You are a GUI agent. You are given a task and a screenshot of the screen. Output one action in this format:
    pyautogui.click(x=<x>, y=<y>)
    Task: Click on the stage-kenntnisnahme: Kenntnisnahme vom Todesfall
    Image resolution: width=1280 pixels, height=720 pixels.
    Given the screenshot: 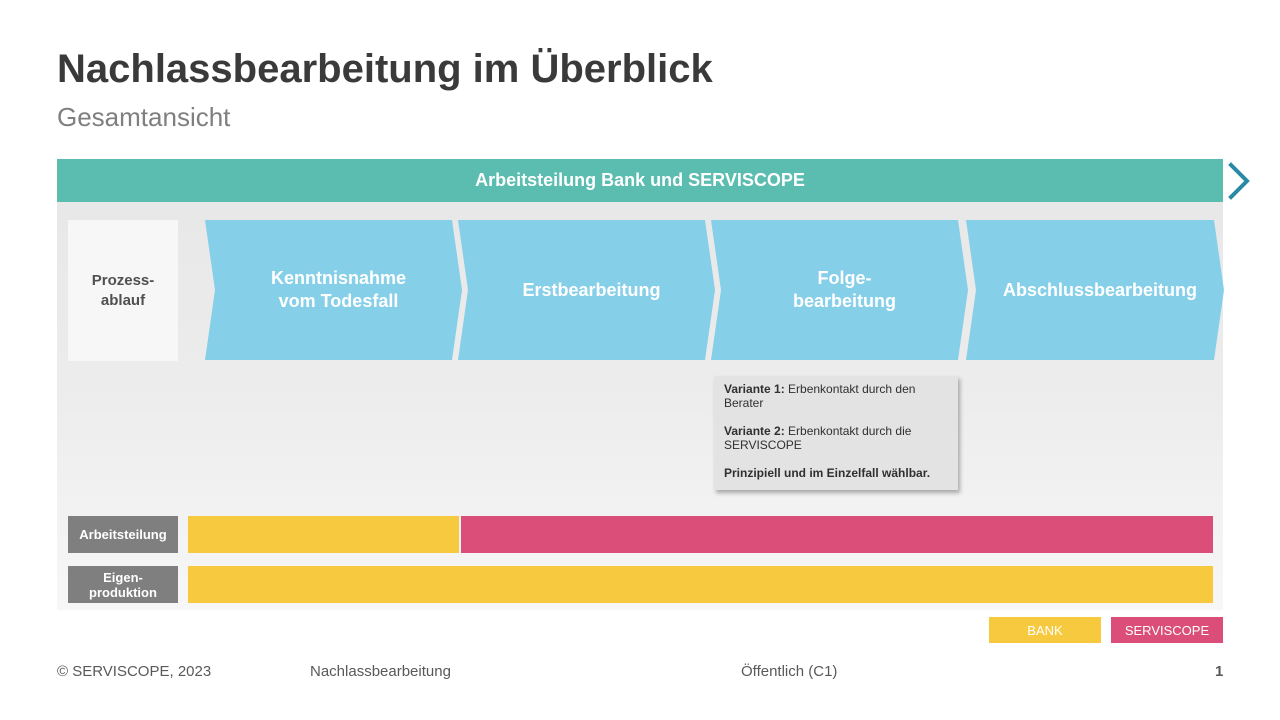 What is the action you would take?
    pyautogui.click(x=333, y=290)
    